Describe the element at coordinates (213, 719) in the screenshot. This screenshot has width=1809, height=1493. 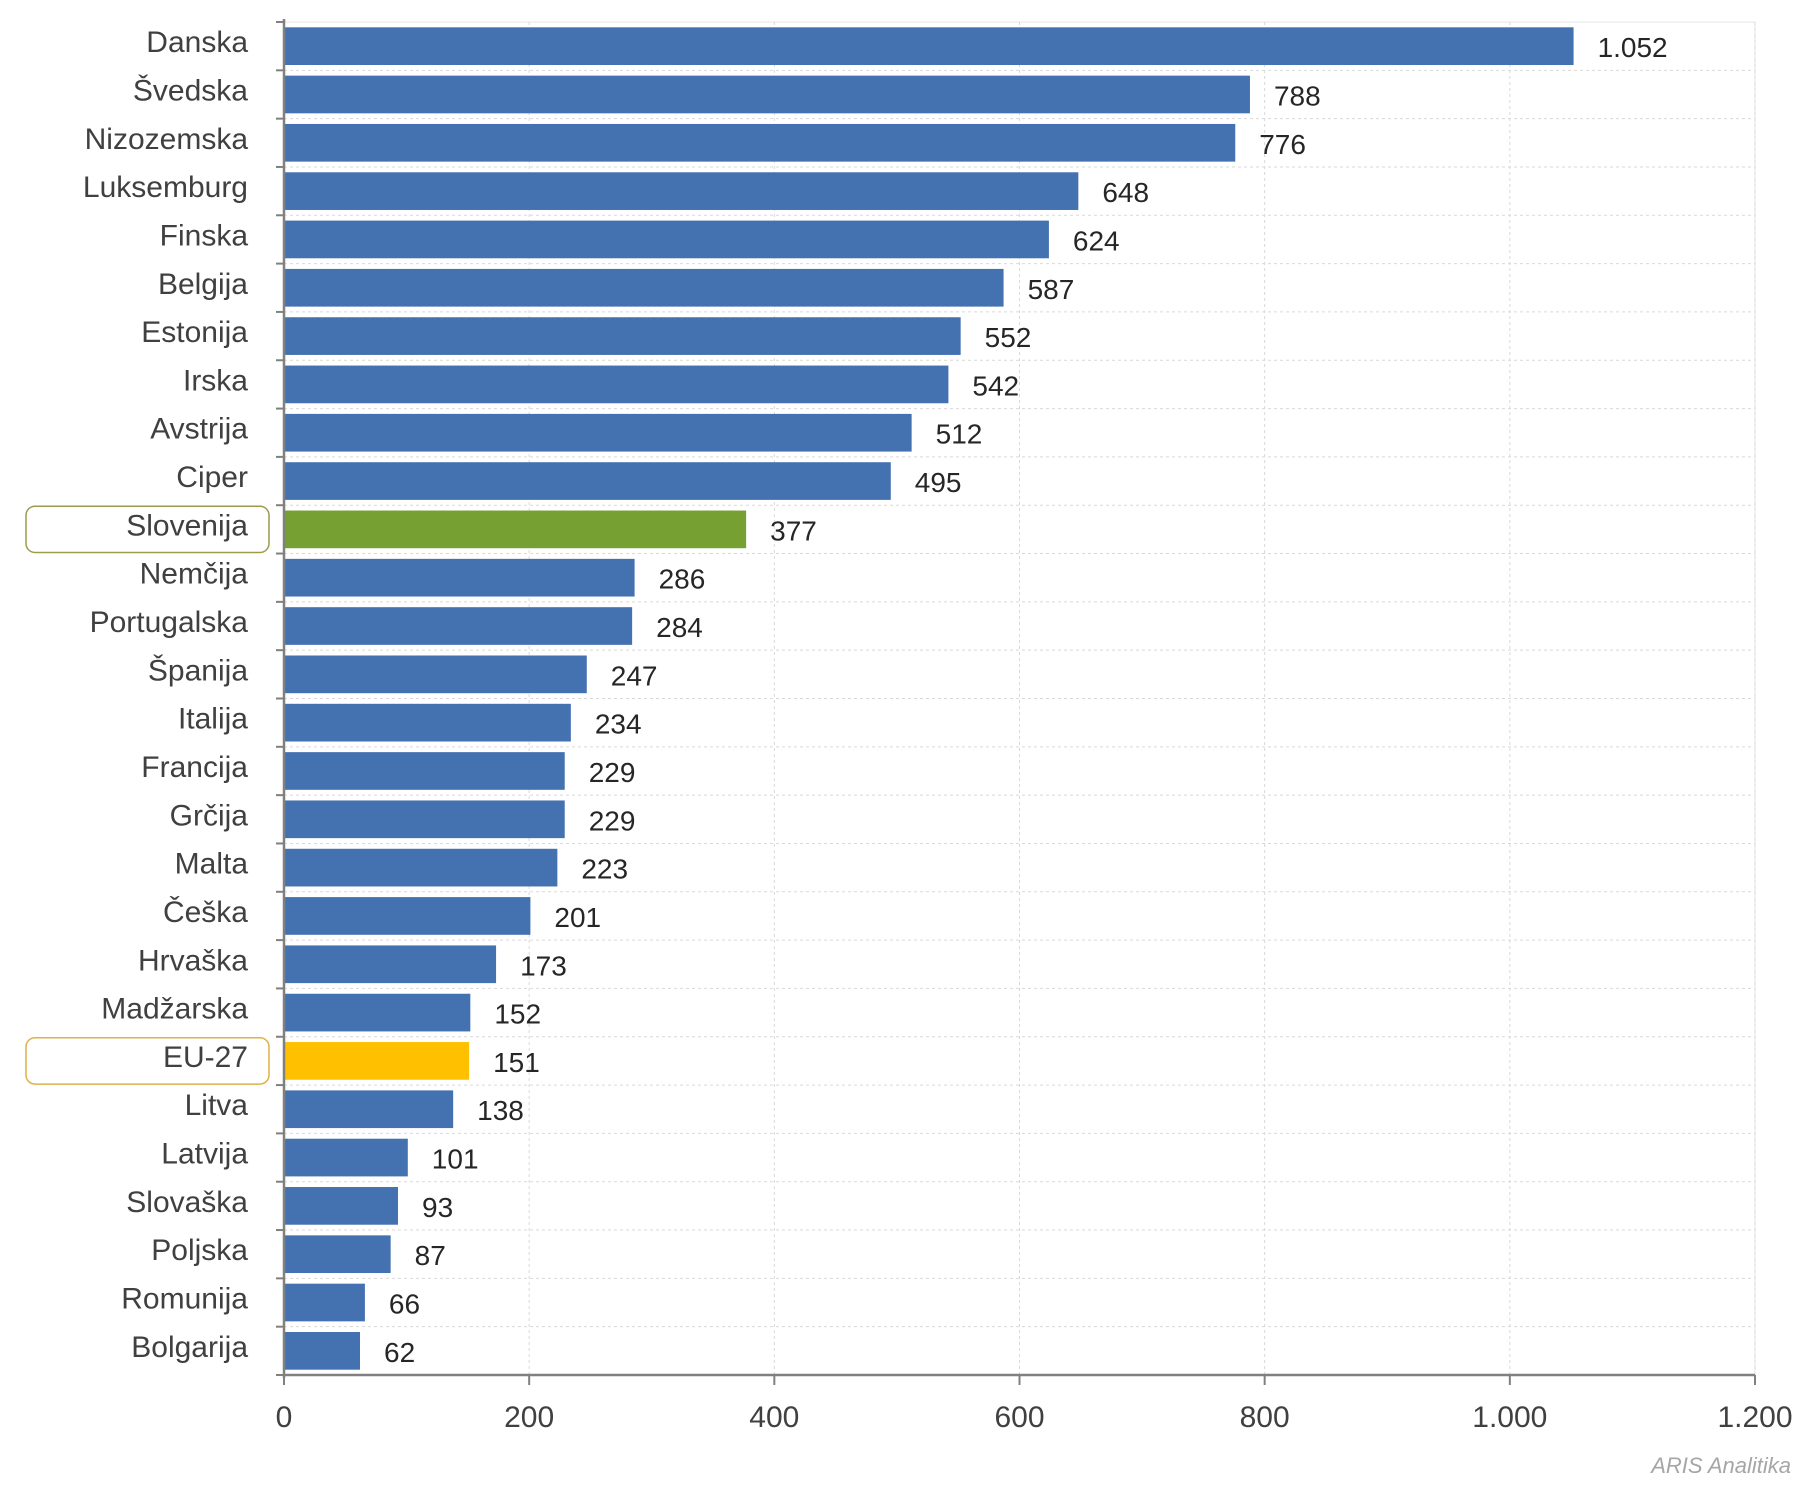
I see `category-label: Italija` at that location.